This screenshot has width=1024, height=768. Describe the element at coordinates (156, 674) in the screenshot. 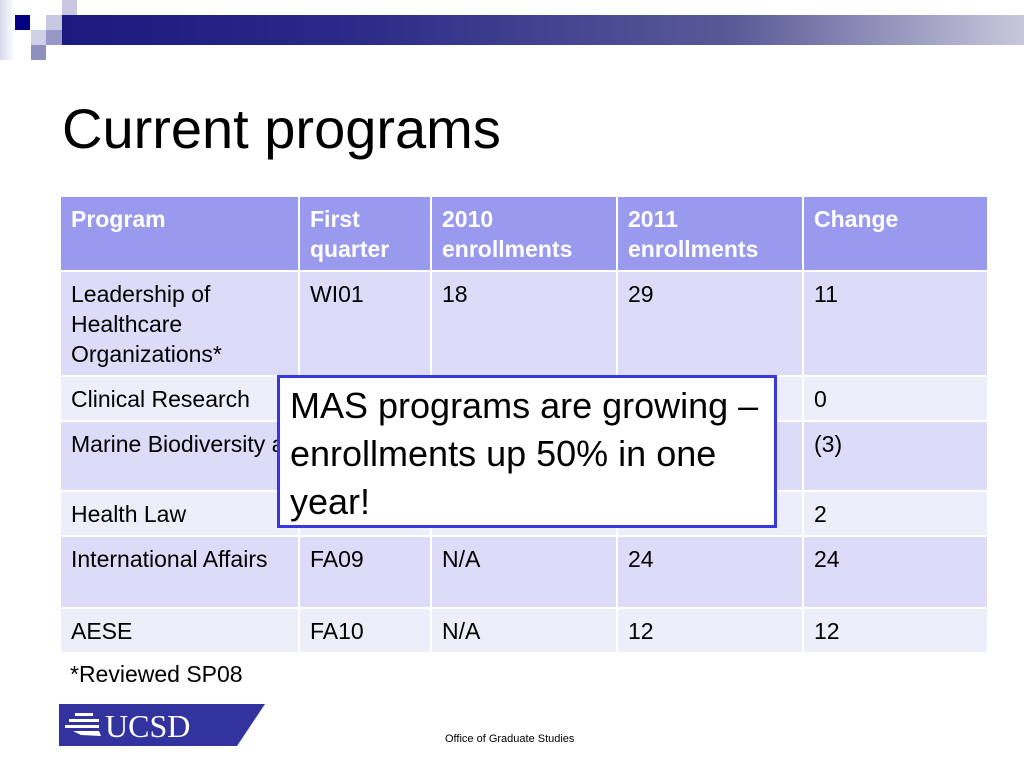

I see `footnote: *Reviewed SP08` at that location.